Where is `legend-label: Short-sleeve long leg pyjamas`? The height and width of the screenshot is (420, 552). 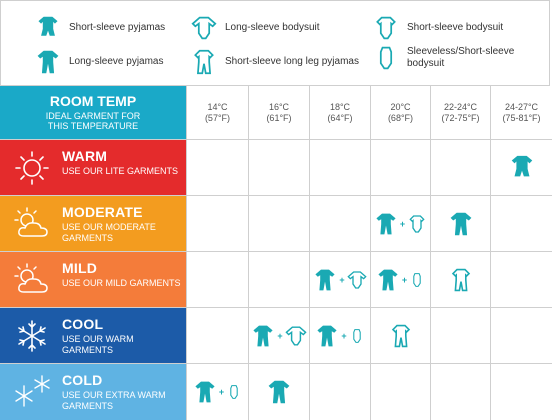
legend-label: Short-sleeve long leg pyjamas is located at coordinates (292, 61).